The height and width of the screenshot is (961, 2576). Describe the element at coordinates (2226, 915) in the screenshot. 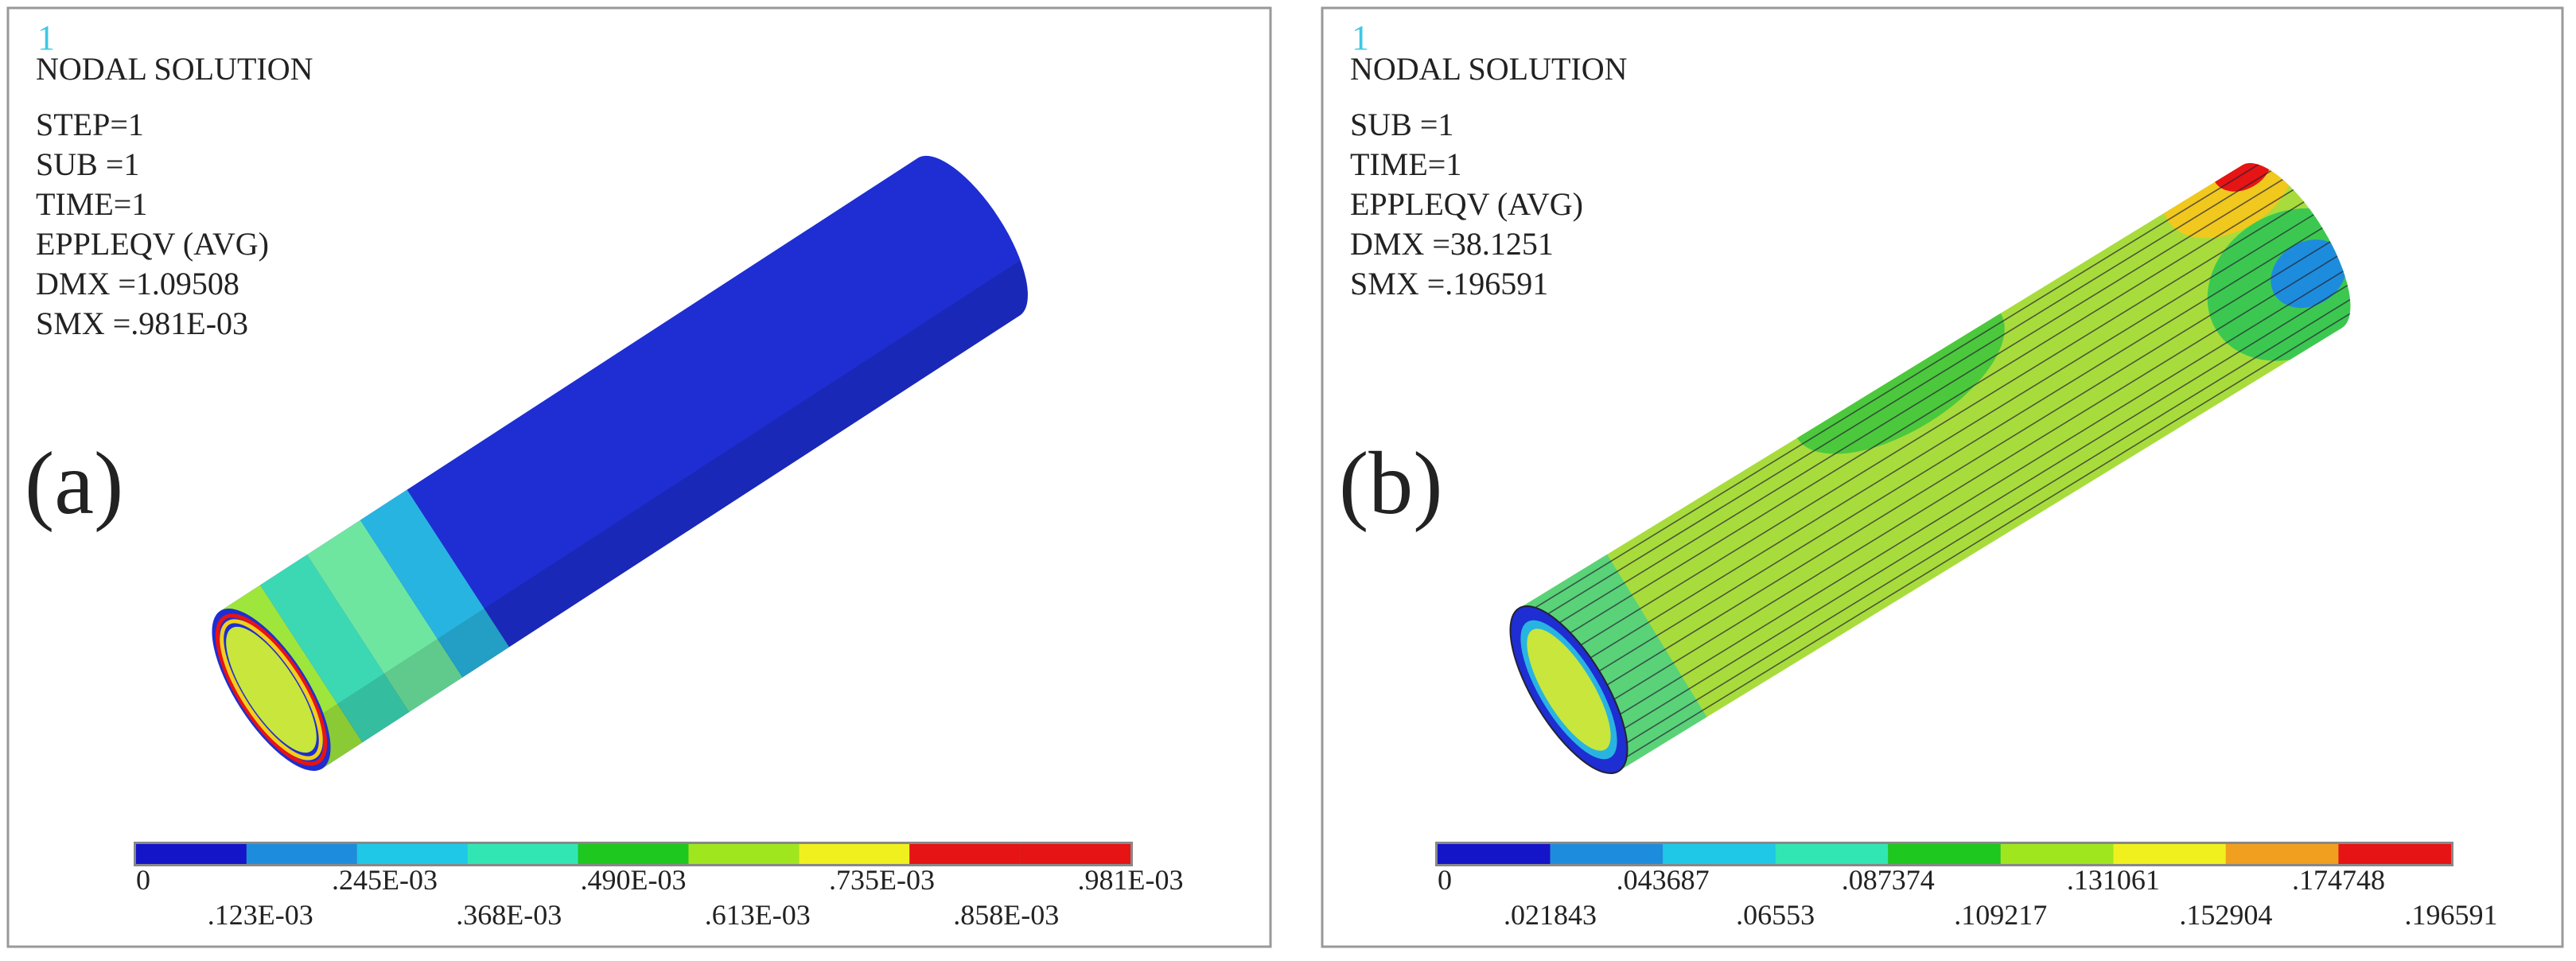

I see `legend-label: .152904` at that location.